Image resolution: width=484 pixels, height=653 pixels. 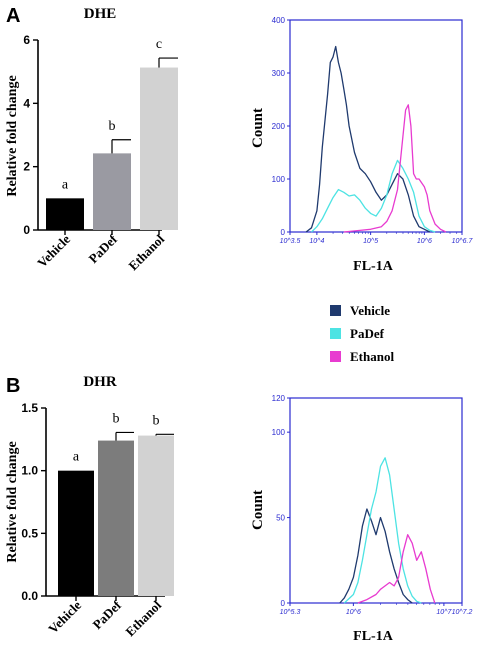 What do you see at coordinates (26, 167) in the screenshot?
I see `y-tick-label: 2` at bounding box center [26, 167].